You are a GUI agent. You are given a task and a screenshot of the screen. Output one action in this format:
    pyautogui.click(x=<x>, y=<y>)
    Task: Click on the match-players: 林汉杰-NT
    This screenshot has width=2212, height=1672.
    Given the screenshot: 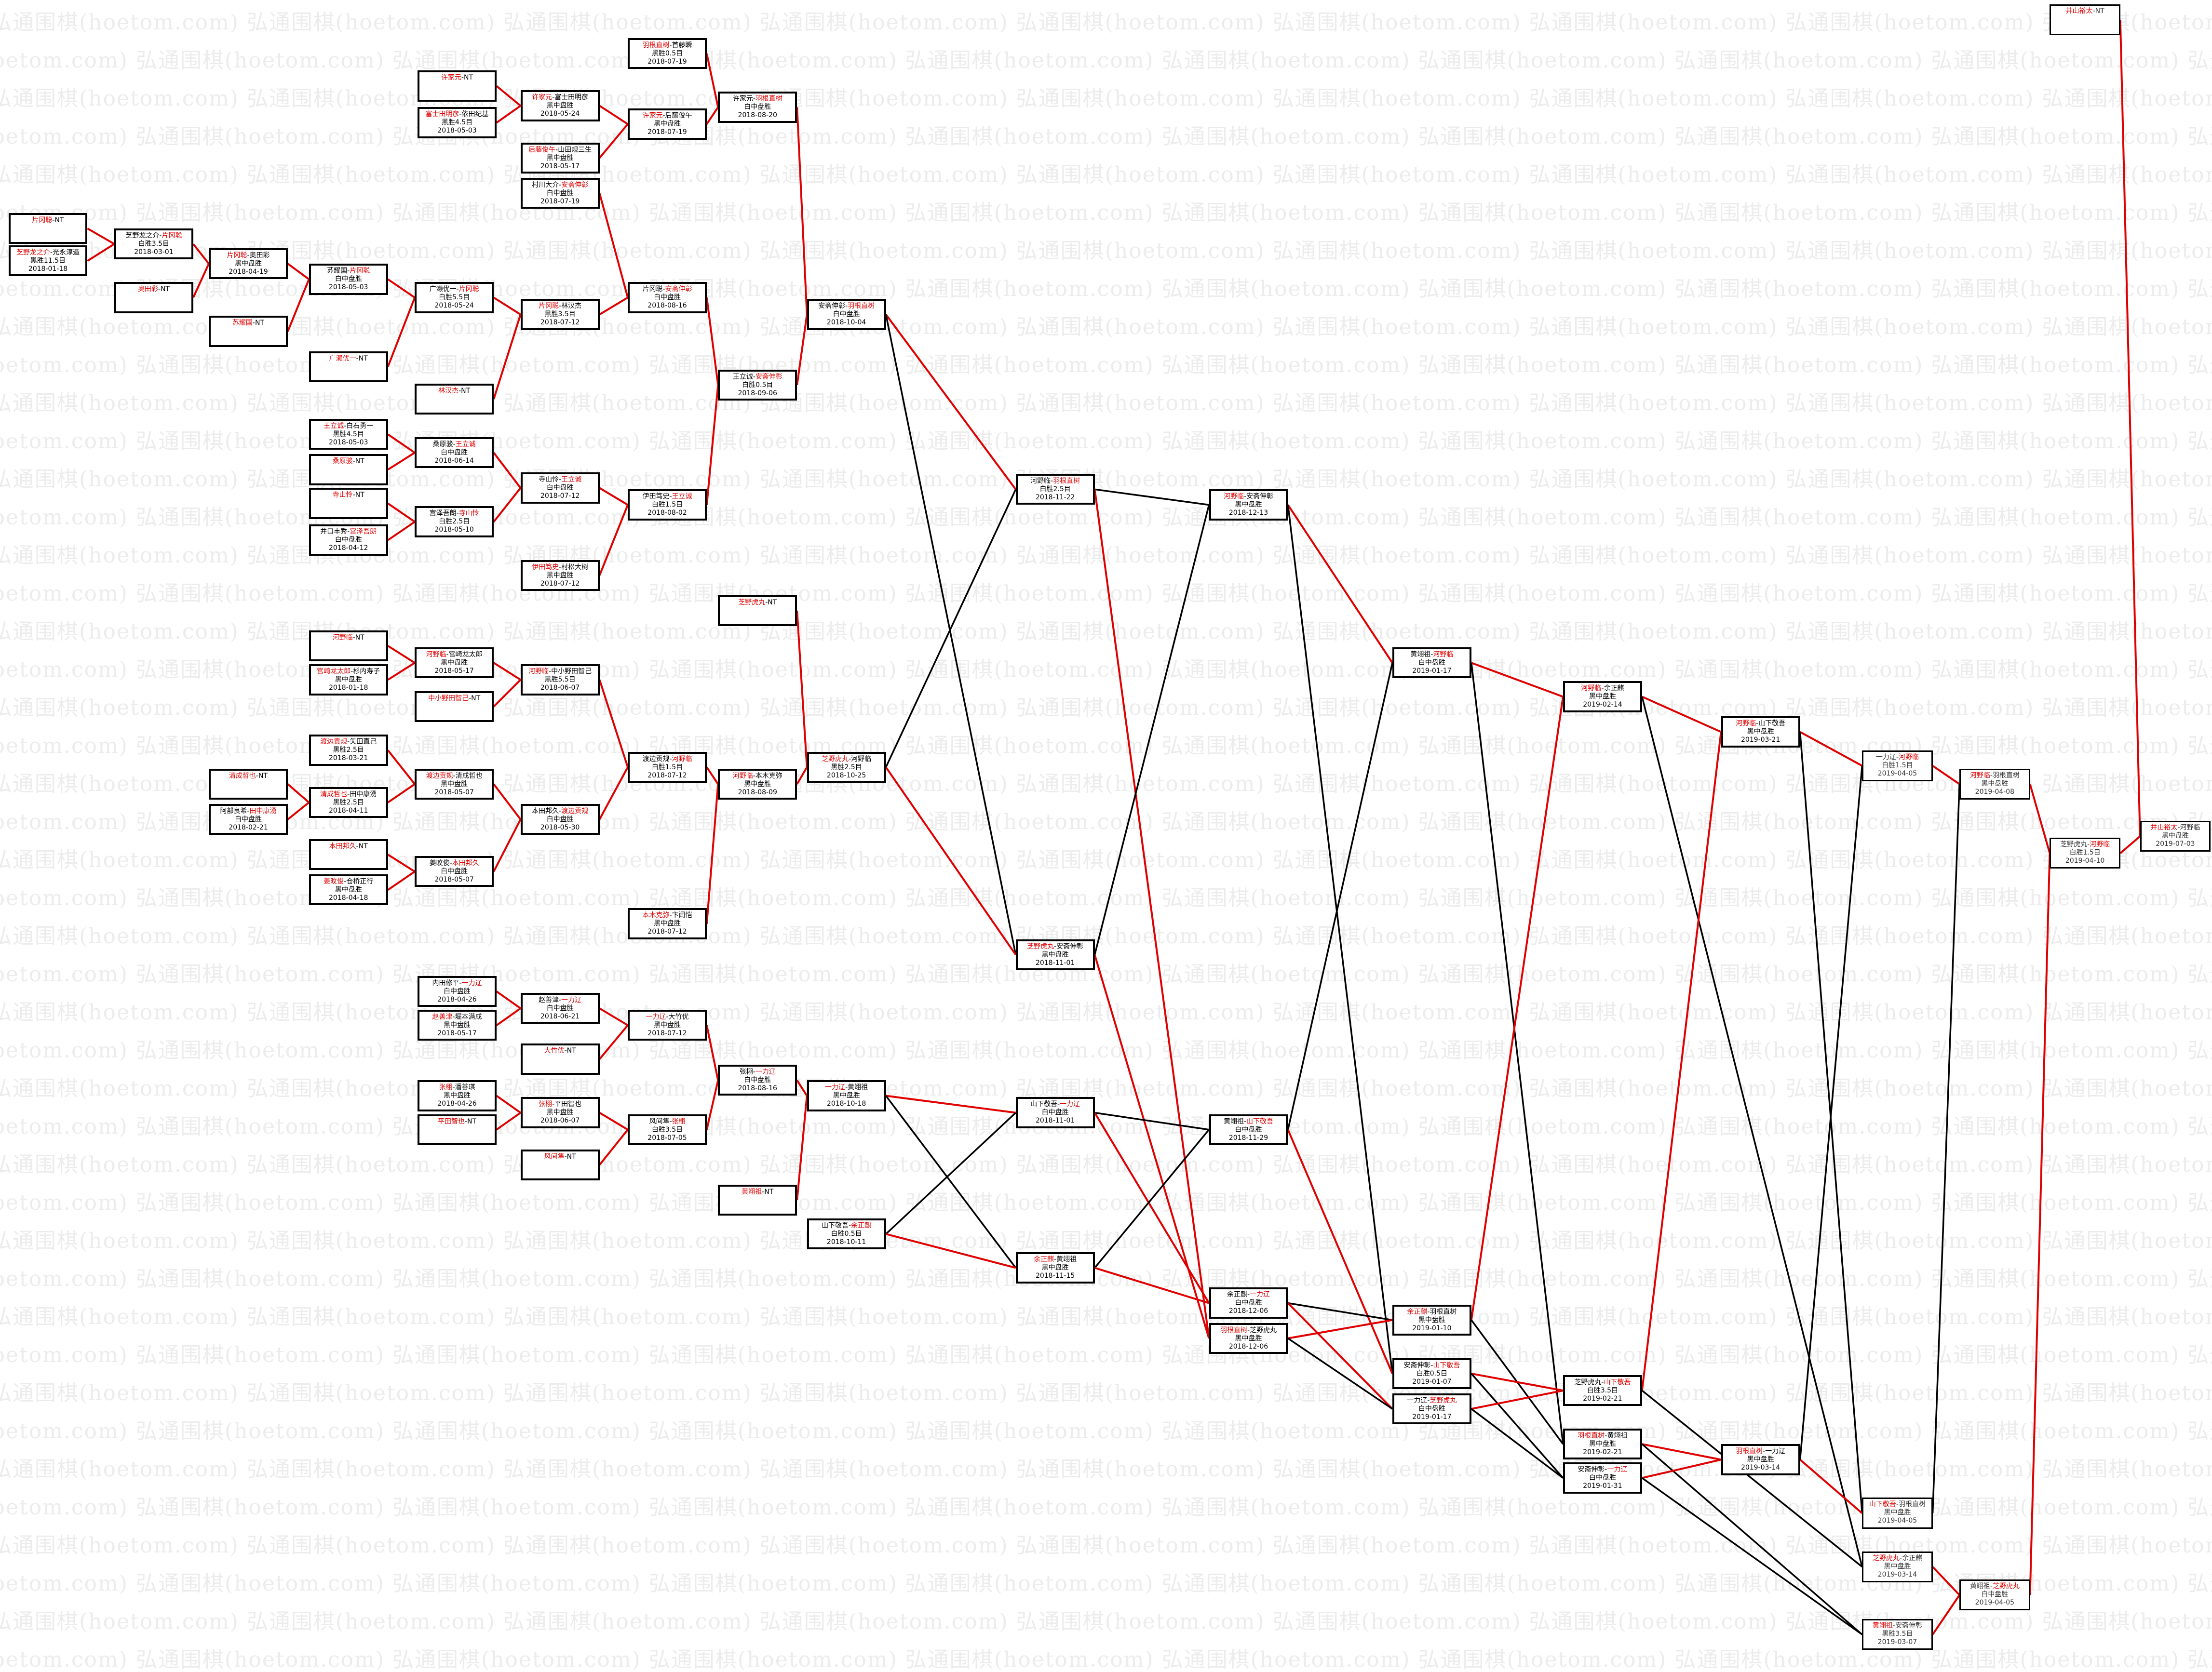 What is the action you would take?
    pyautogui.click(x=455, y=391)
    